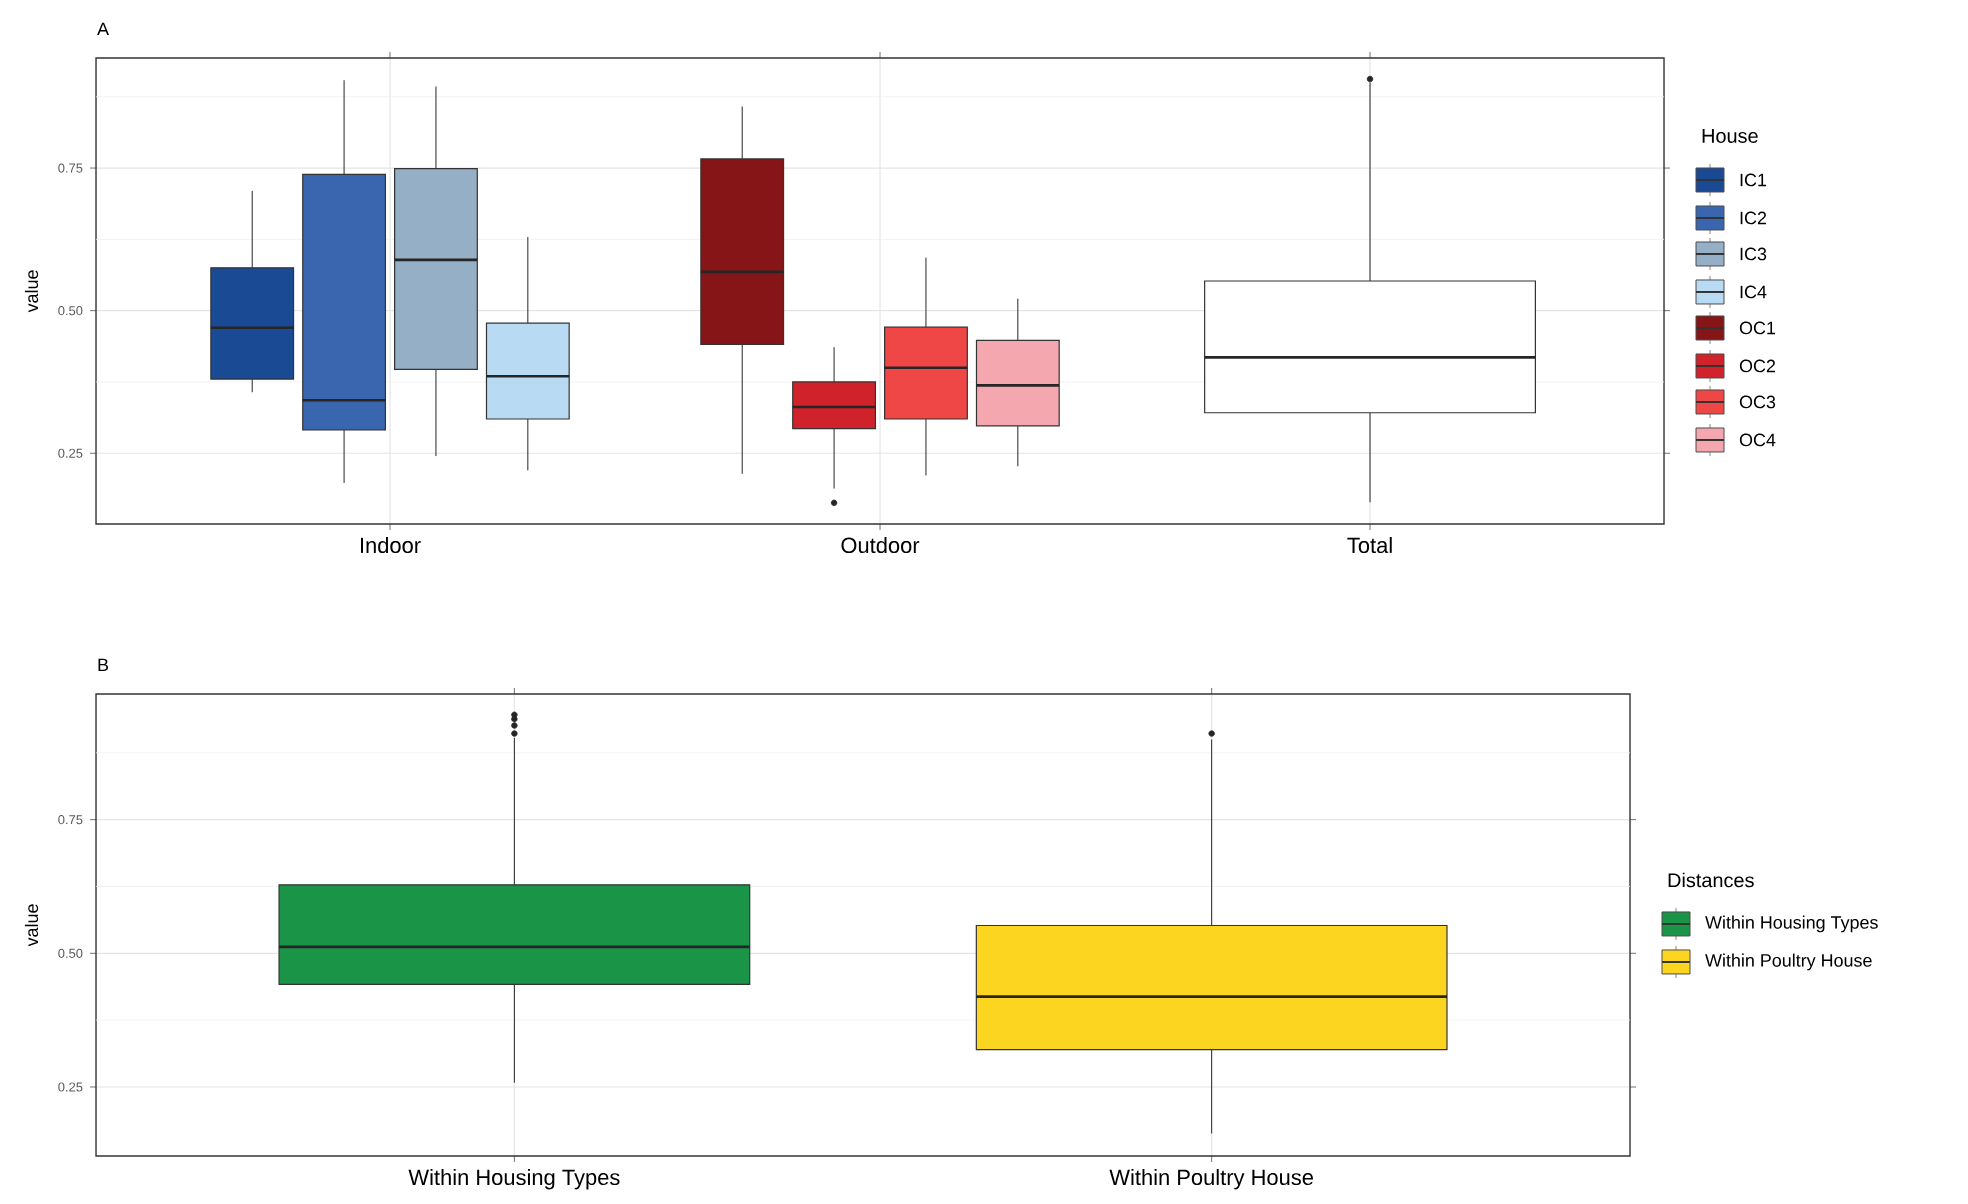 This screenshot has width=1968, height=1204. What do you see at coordinates (1730, 136) in the screenshot?
I see `legend-title: House` at bounding box center [1730, 136].